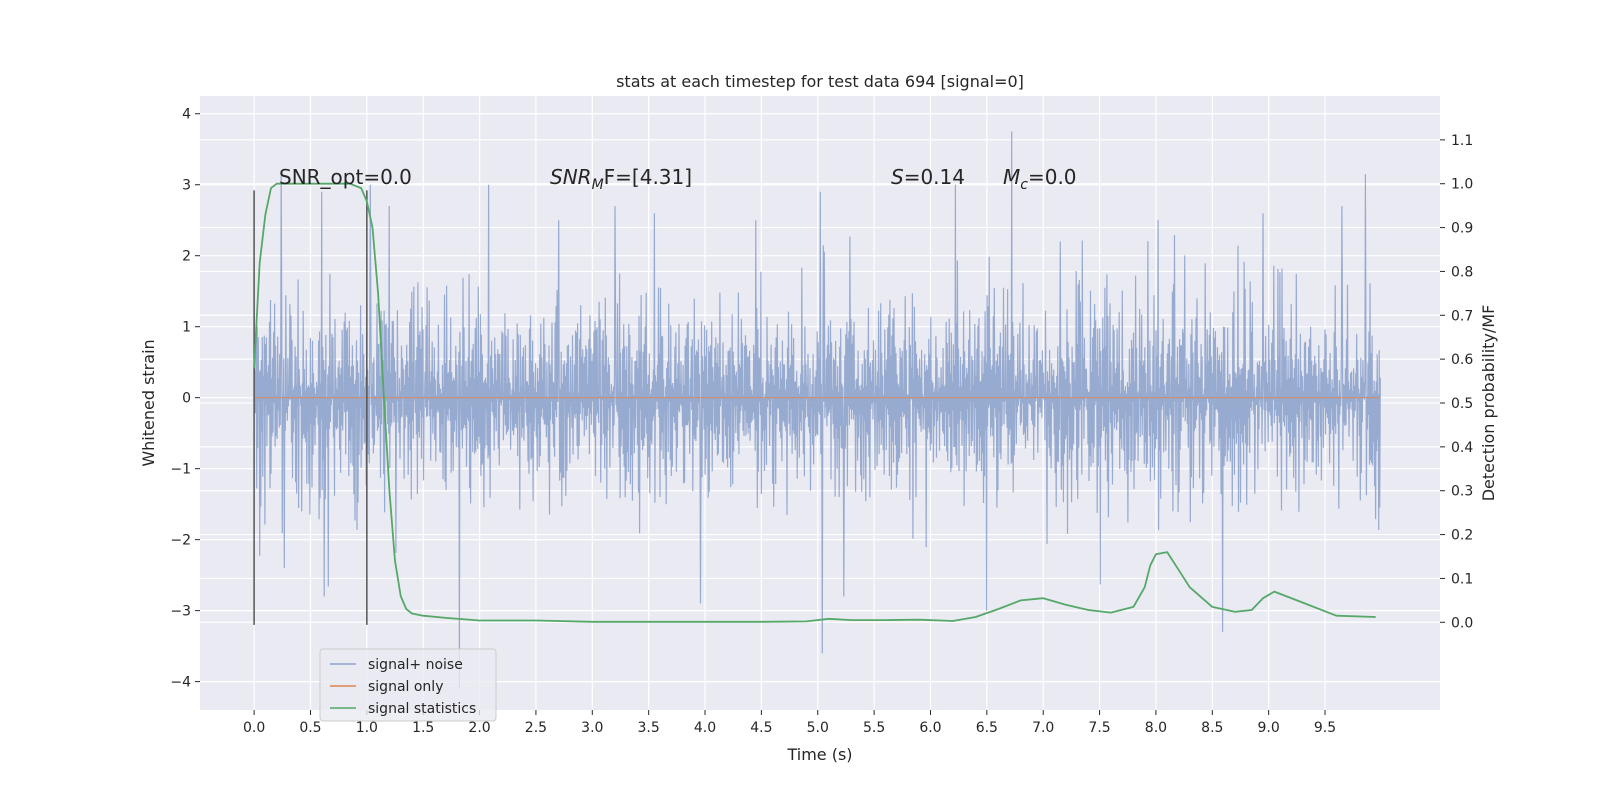 The width and height of the screenshot is (1600, 800). What do you see at coordinates (1488, 403) in the screenshot?
I see `y-right-axis-label: Detection probability/MF` at bounding box center [1488, 403].